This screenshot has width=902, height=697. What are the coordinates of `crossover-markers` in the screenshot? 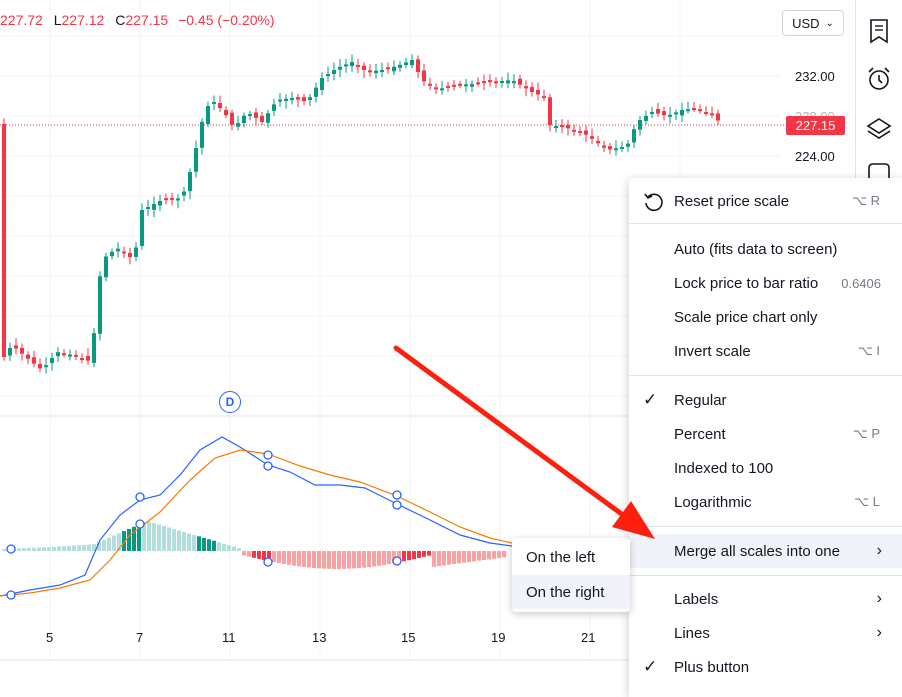 It's located at (204, 525).